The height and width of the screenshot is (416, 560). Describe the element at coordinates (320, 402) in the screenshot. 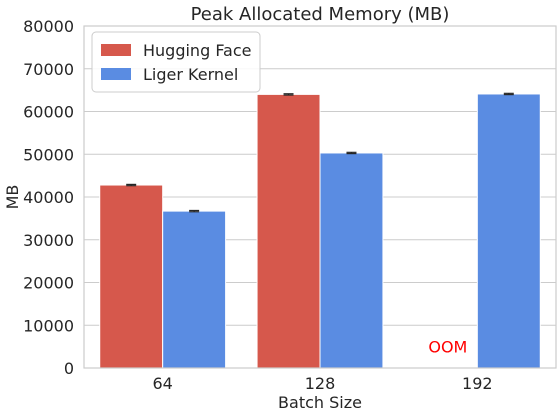

I see `x-axis-label: Batch Size` at that location.